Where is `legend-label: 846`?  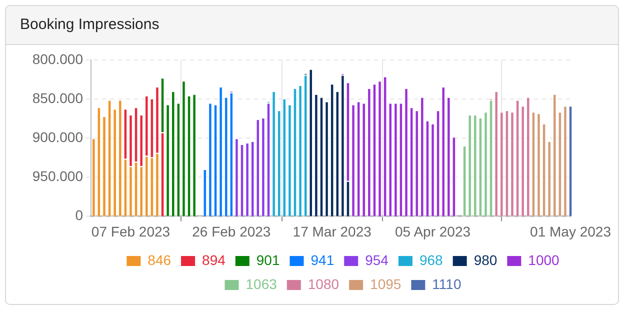 legend-label: 846 is located at coordinates (160, 260).